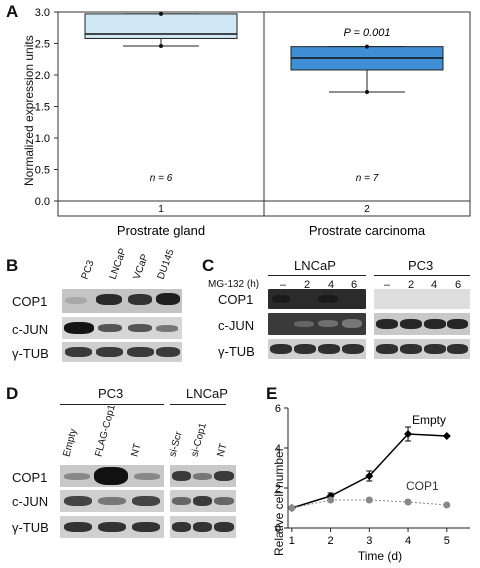 The height and width of the screenshot is (568, 480). Describe the element at coordinates (387, 285) in the screenshot. I see `panel-c-tp-5: –` at that location.